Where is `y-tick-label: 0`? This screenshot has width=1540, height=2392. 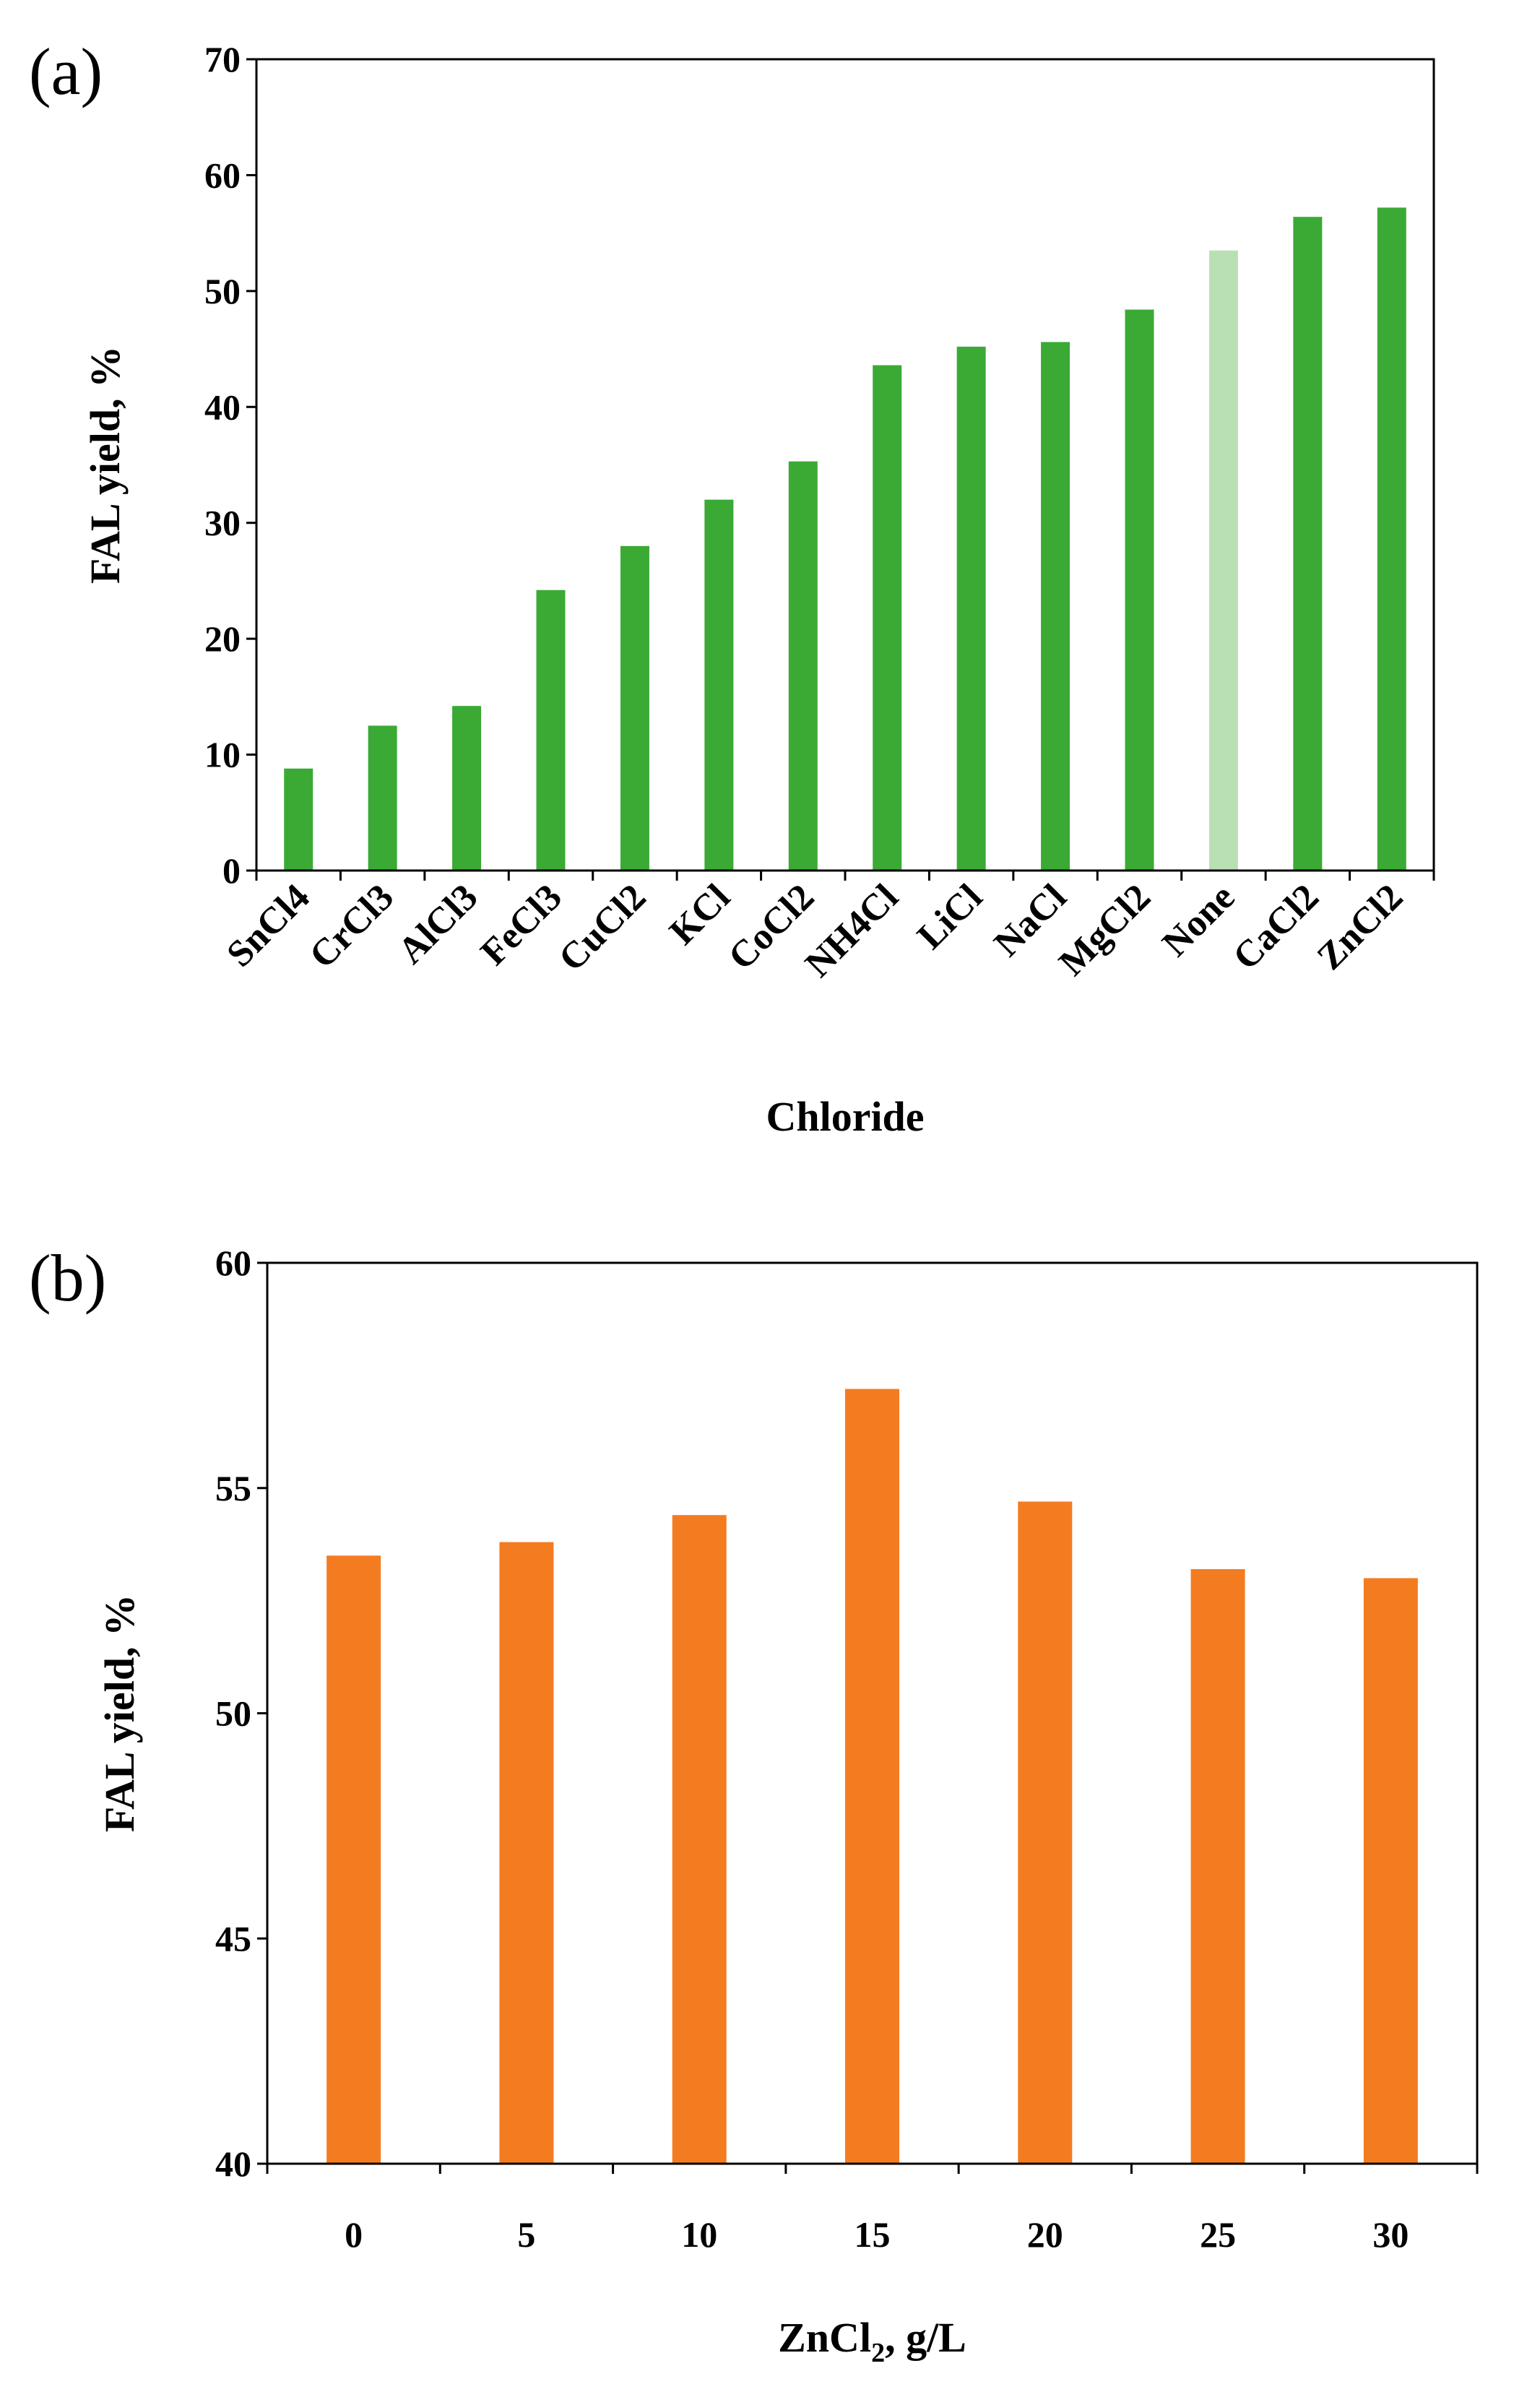 y-tick-label: 0 is located at coordinates (231, 871).